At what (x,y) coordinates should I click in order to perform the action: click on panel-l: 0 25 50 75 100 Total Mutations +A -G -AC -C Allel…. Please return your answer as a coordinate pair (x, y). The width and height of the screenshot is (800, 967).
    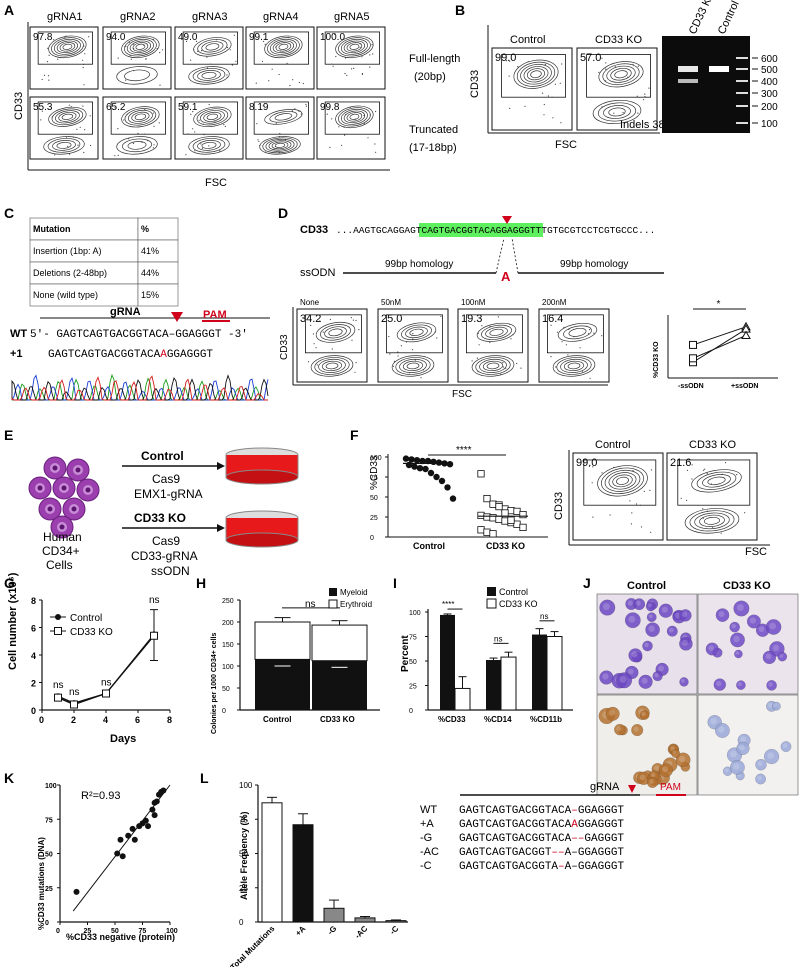
    Looking at the image, I should click on (457, 874).